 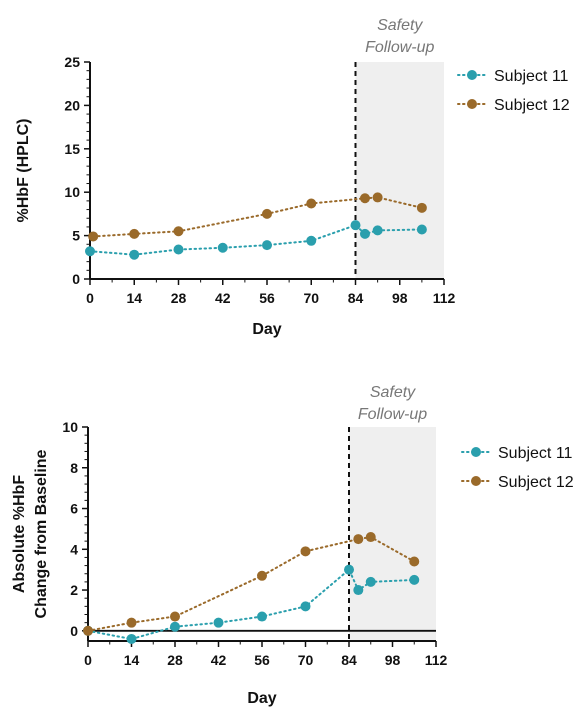 What do you see at coordinates (72, 62) in the screenshot?
I see `y-tick-label: 25` at bounding box center [72, 62].